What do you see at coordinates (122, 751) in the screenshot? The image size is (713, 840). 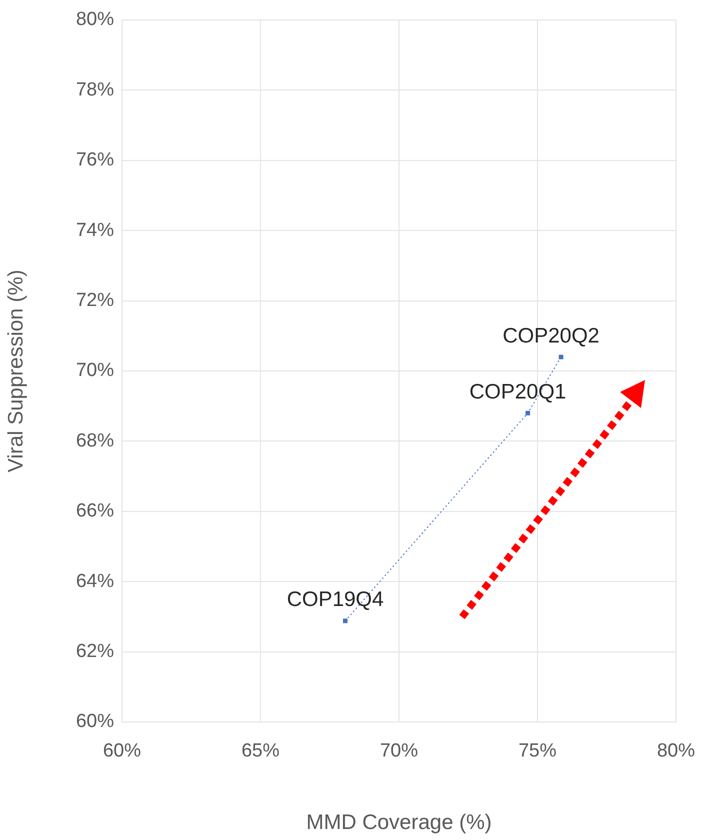 I see `x-tick-label: 60%` at bounding box center [122, 751].